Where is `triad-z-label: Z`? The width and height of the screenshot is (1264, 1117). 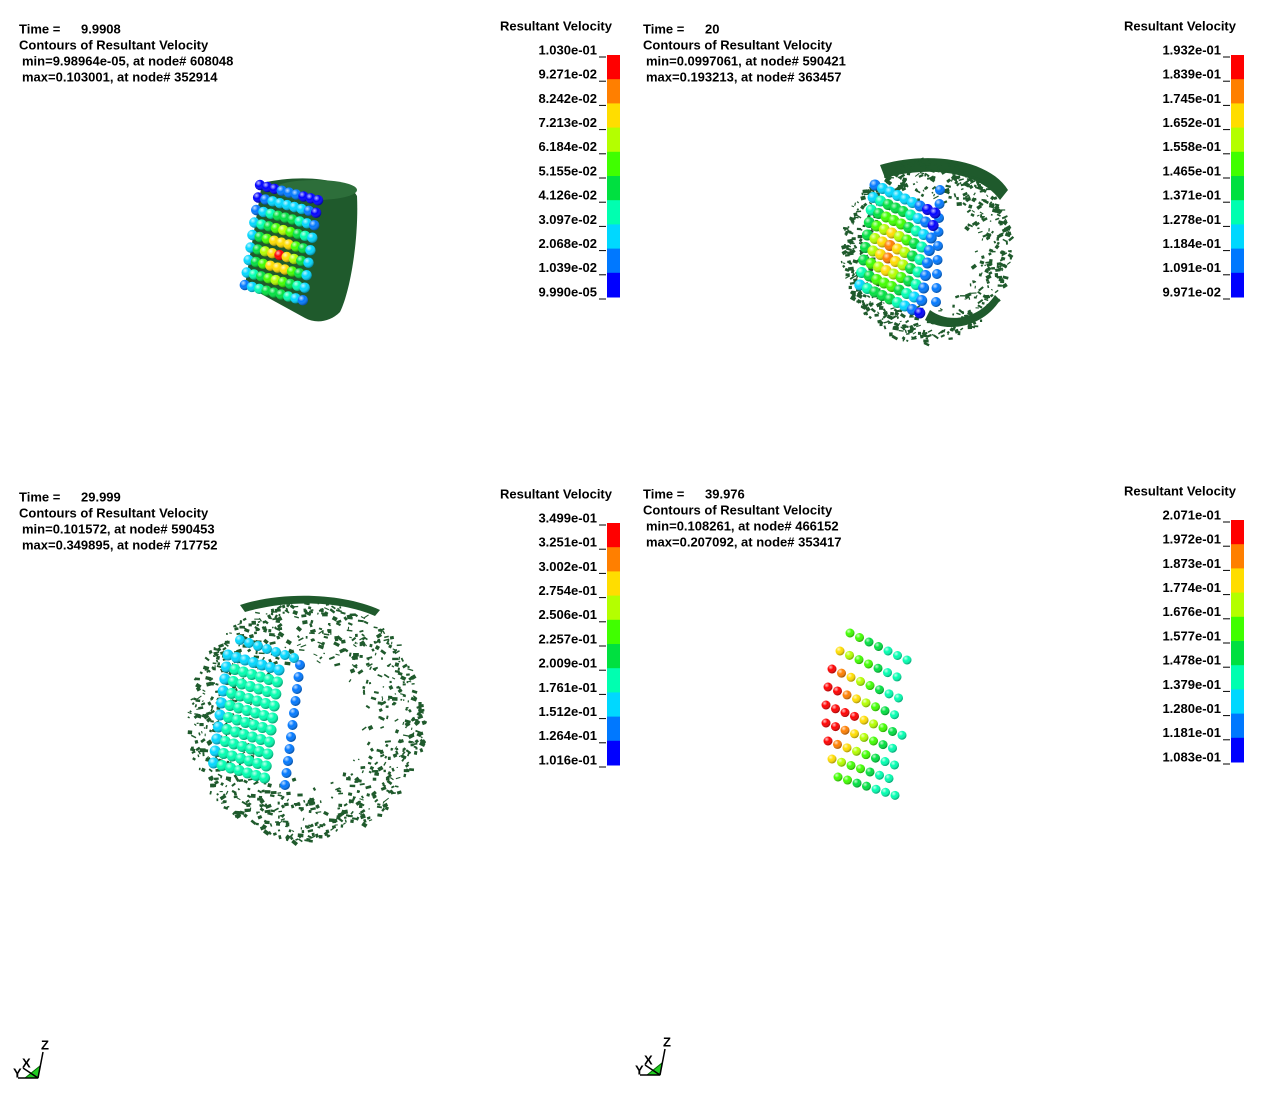
triad-z-label: Z is located at coordinates (667, 1041).